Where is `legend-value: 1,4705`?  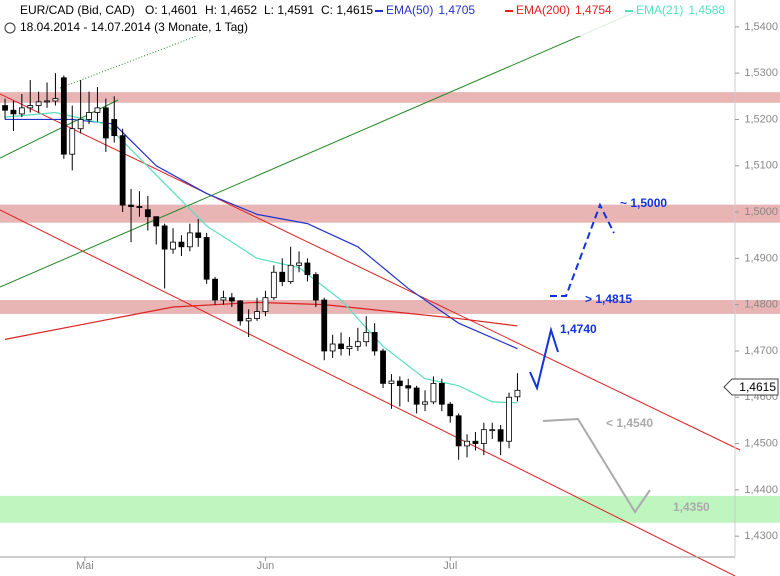 legend-value: 1,4705 is located at coordinates (456, 10).